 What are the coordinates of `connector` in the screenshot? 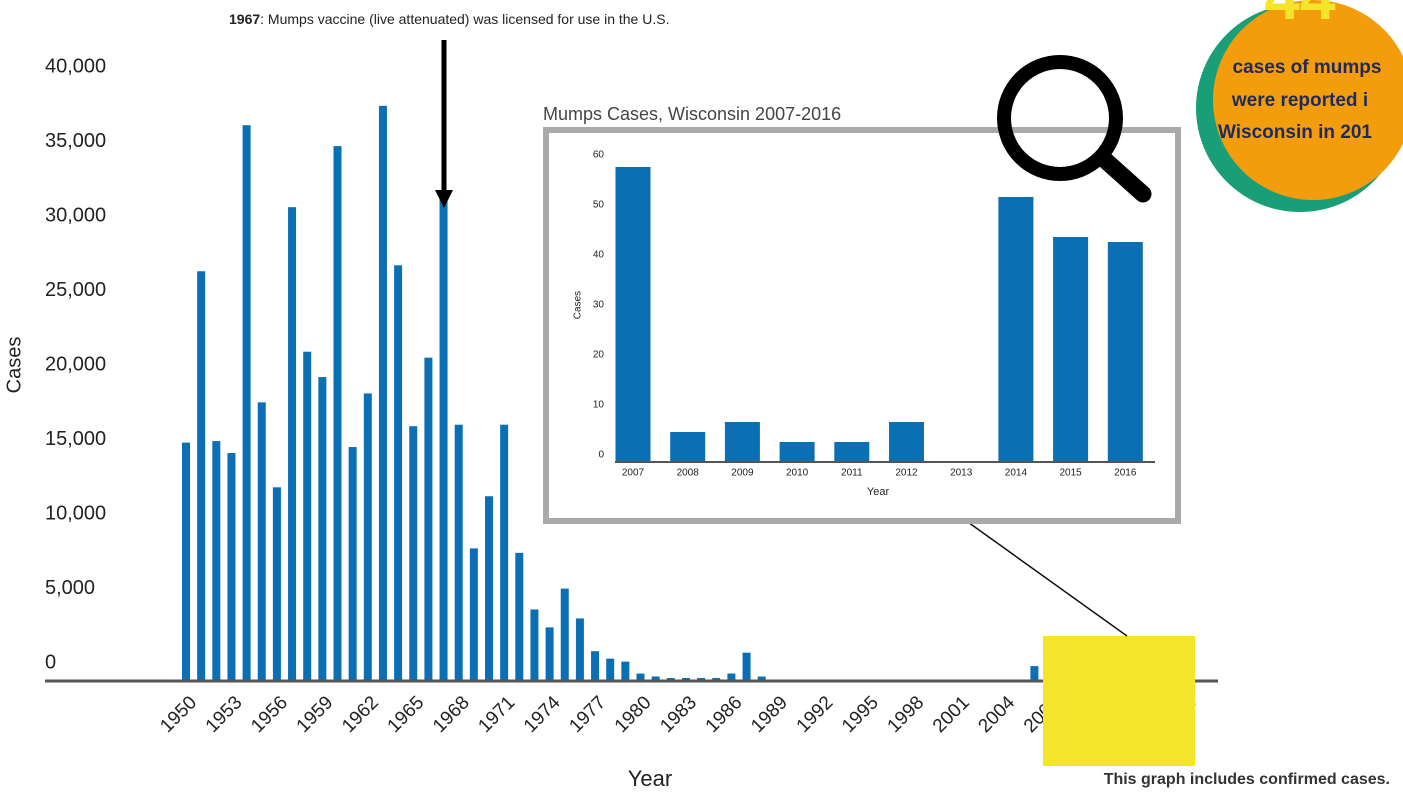 It's located at (1046, 578).